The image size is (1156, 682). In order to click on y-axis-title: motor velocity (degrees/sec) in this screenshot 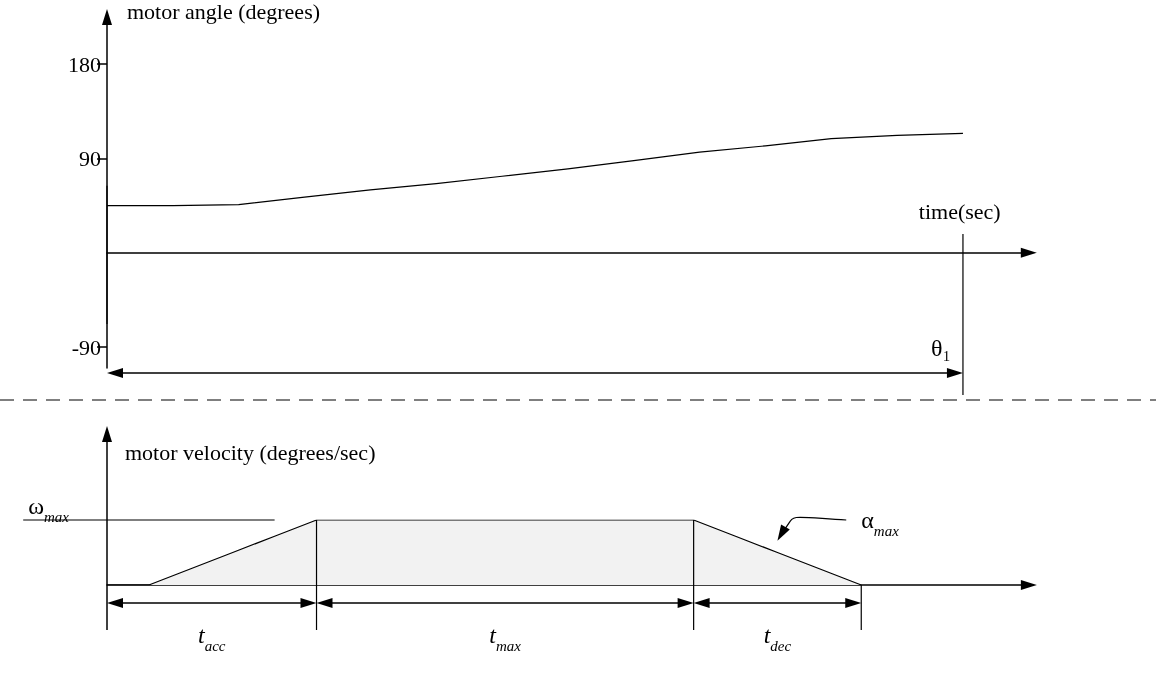, I will do `click(250, 452)`.